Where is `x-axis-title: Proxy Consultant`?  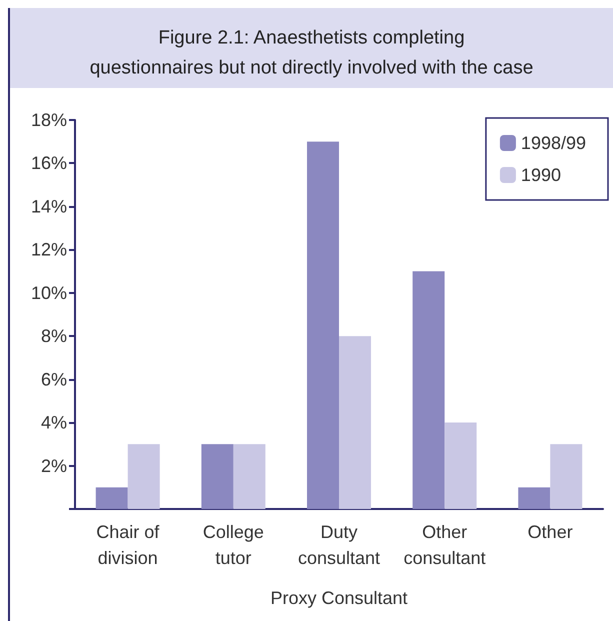 x-axis-title: Proxy Consultant is located at coordinates (339, 598).